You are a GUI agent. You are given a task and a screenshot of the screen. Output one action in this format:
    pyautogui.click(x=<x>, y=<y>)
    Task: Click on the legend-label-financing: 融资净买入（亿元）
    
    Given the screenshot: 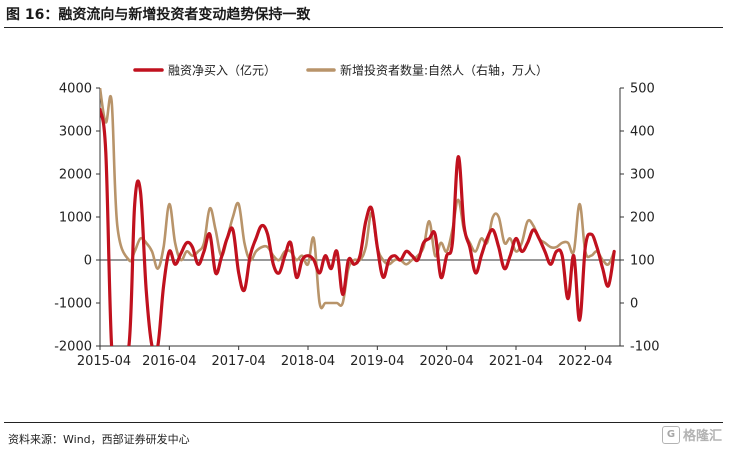 What is the action you would take?
    pyautogui.click(x=222, y=70)
    